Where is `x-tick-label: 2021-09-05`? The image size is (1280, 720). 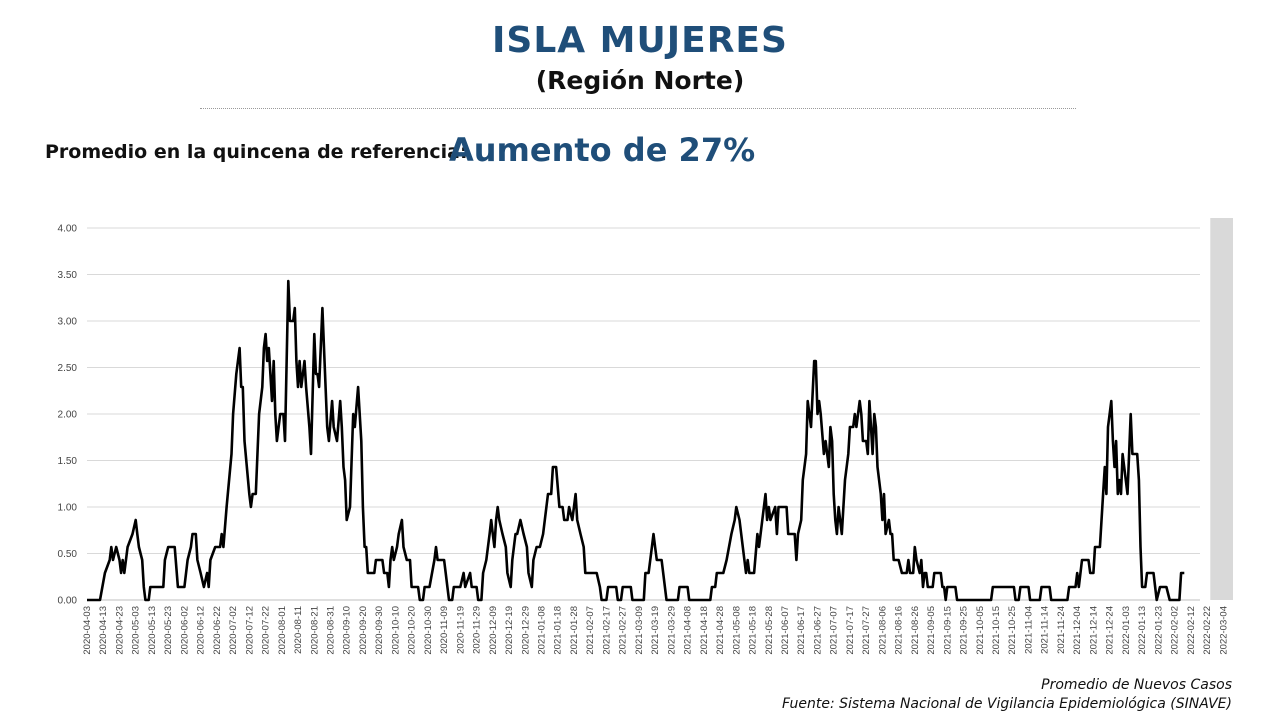
x-tick-label: 2021-09-05 is located at coordinates (931, 630).